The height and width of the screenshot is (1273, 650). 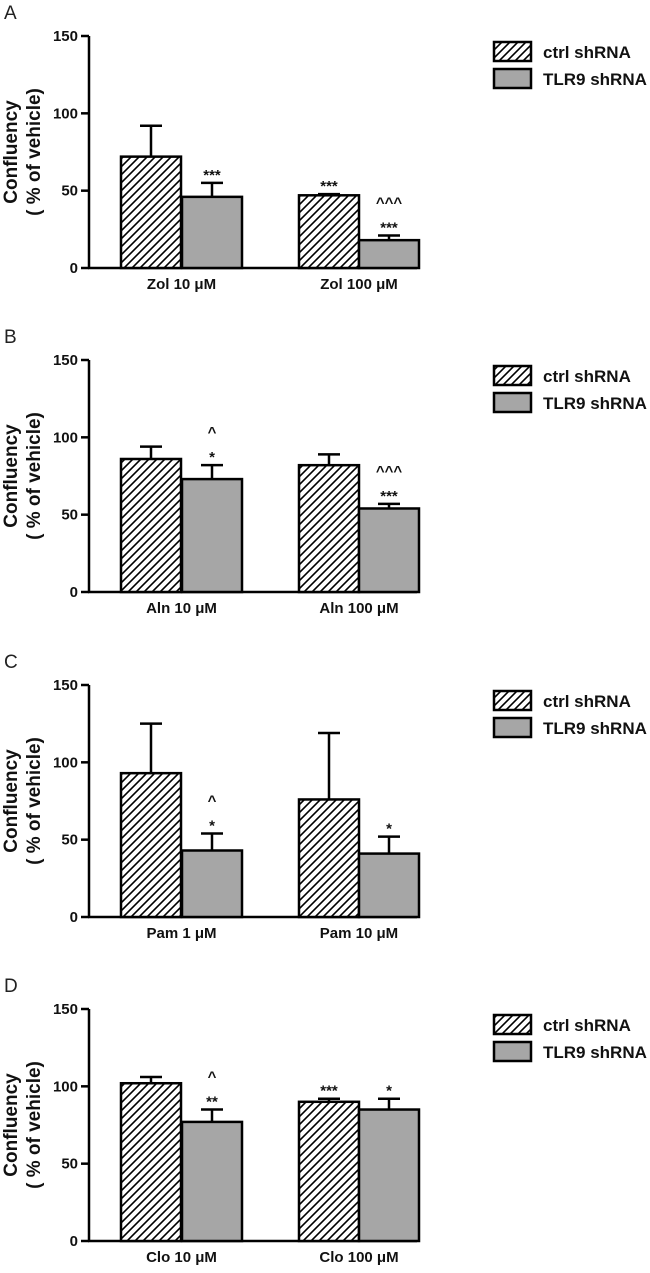 I want to click on panel-label: A, so click(x=10, y=13).